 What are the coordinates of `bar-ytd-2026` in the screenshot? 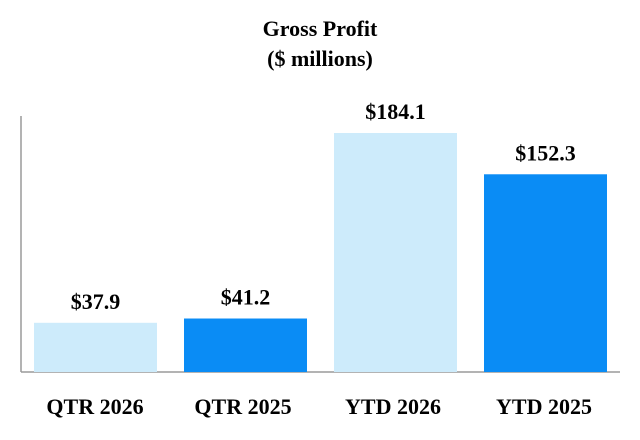 It's located at (395, 252).